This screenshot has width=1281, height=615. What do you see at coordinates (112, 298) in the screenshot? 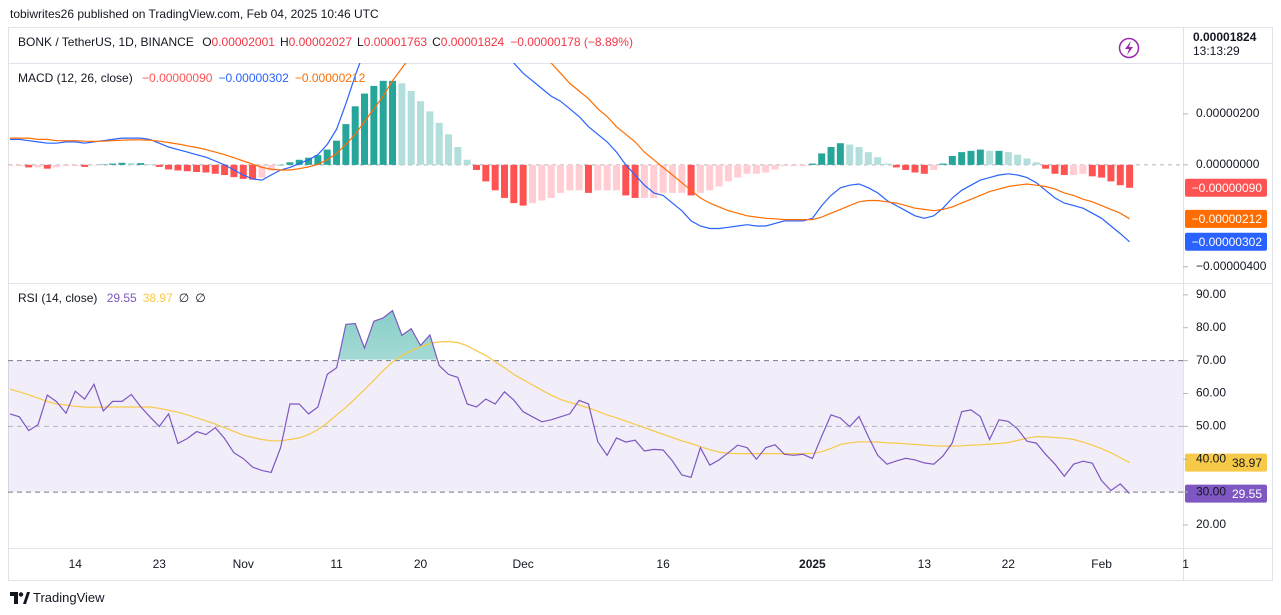
I see `rsi-legend: RSI (14, close) 29.55 38.97 ∅ ∅` at bounding box center [112, 298].